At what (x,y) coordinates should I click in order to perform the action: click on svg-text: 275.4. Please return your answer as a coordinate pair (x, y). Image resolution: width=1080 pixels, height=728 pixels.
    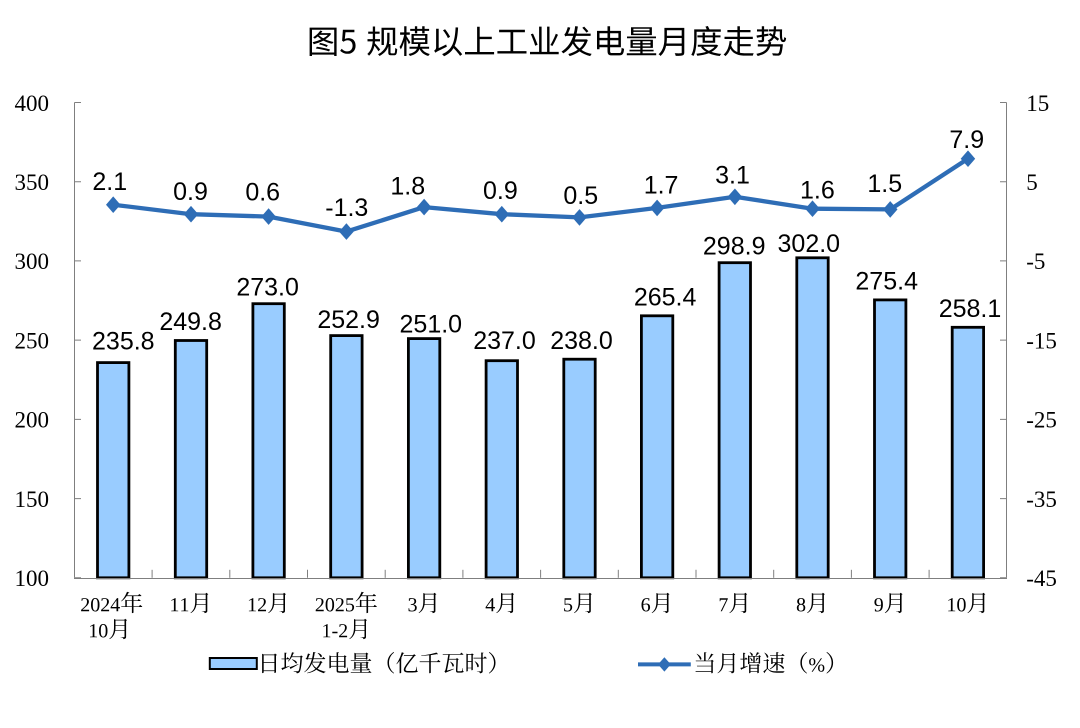
    Looking at the image, I should click on (886, 282).